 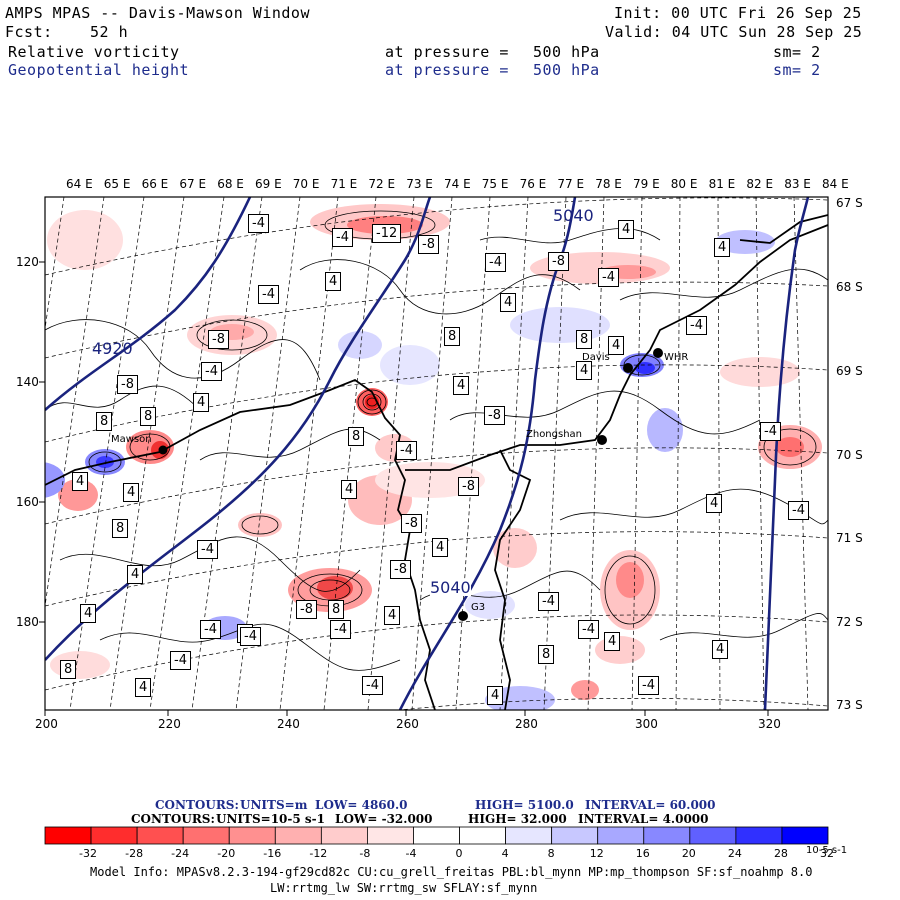 What do you see at coordinates (447, 52) in the screenshot?
I see `field1-pressure-label: at pressure =` at bounding box center [447, 52].